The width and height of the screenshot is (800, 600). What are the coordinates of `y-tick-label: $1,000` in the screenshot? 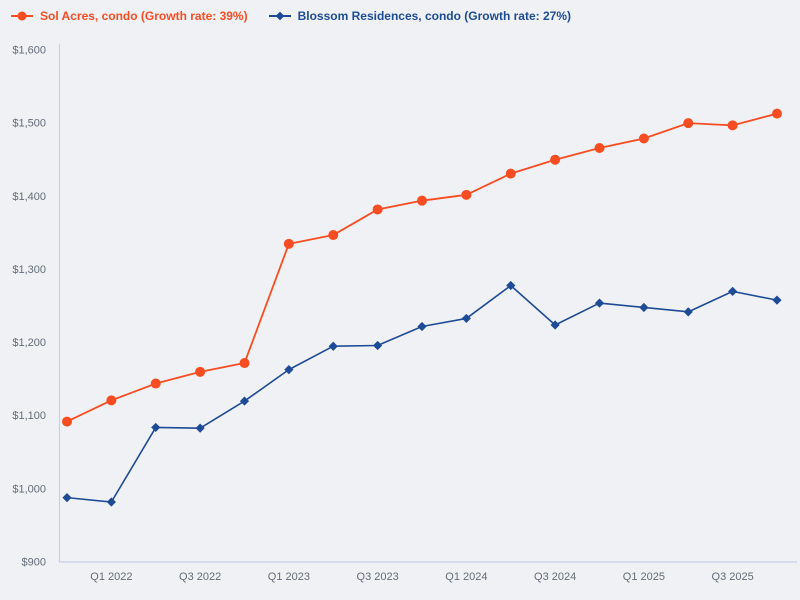 It's located at (29, 489).